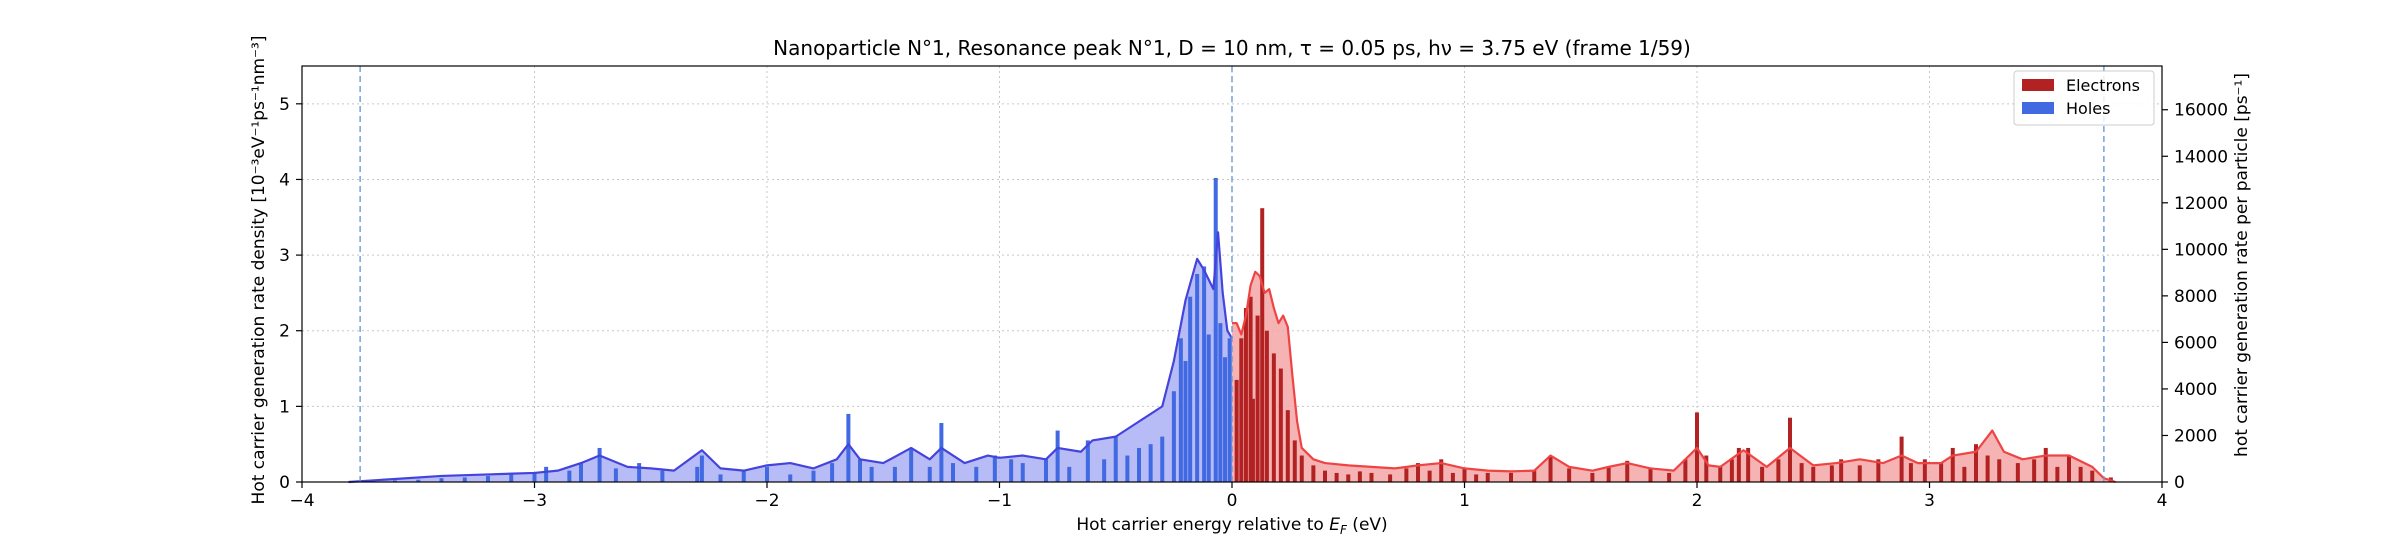 The height and width of the screenshot is (540, 2400). I want to click on legend-label-holes: Holes, so click(2088, 108).